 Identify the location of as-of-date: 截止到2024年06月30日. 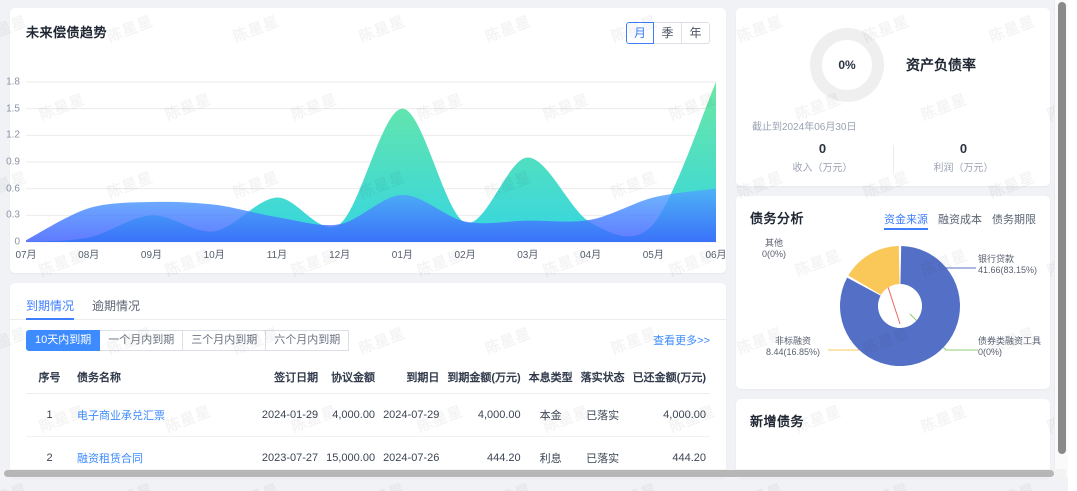
(804, 127).